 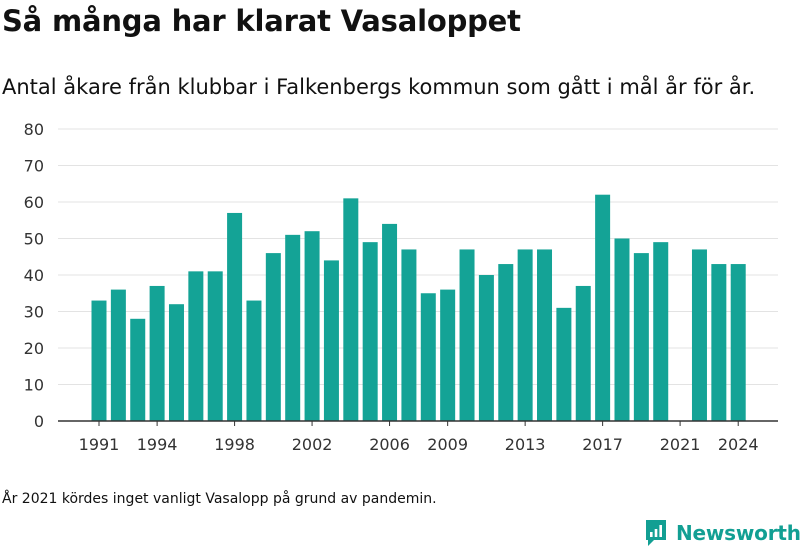 I want to click on bar-2016, so click(x=583, y=353).